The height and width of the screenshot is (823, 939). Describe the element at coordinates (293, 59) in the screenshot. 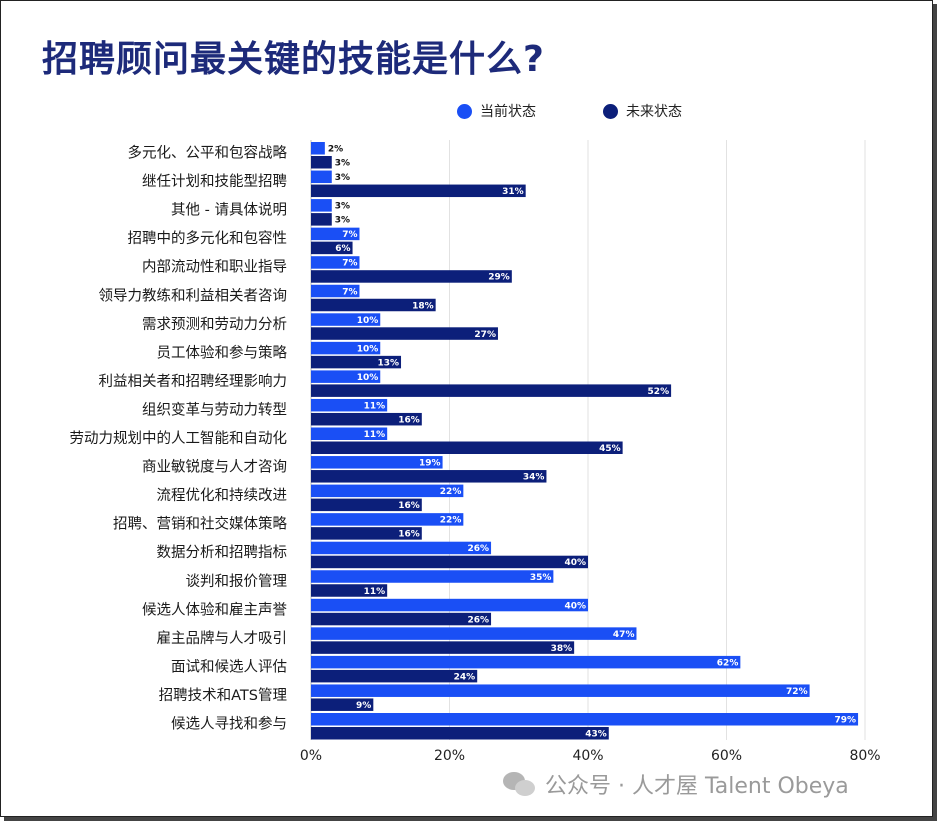

I see `chart-title: 招聘顾问最关键的技能是什么?` at that location.